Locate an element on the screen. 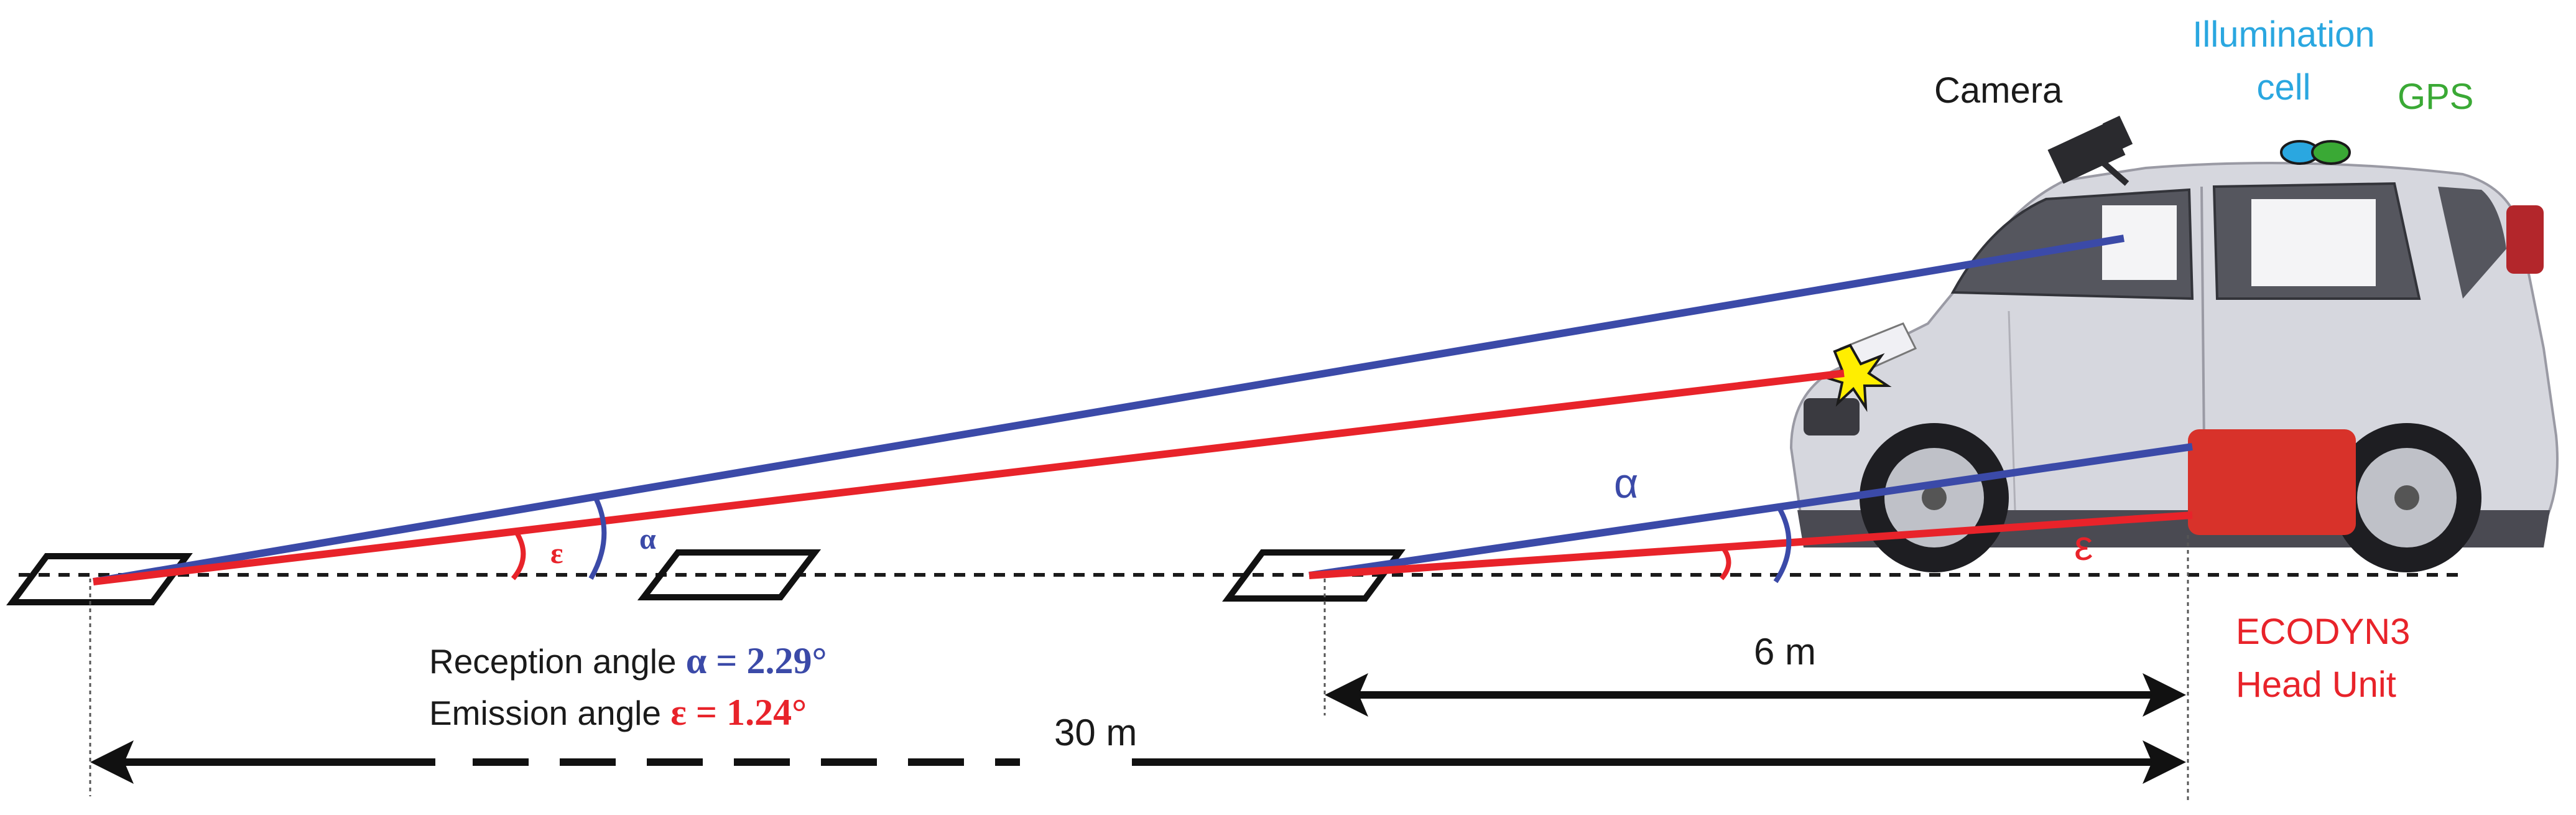 This screenshot has height=815, width=2576. head-unit-box is located at coordinates (2272, 482).